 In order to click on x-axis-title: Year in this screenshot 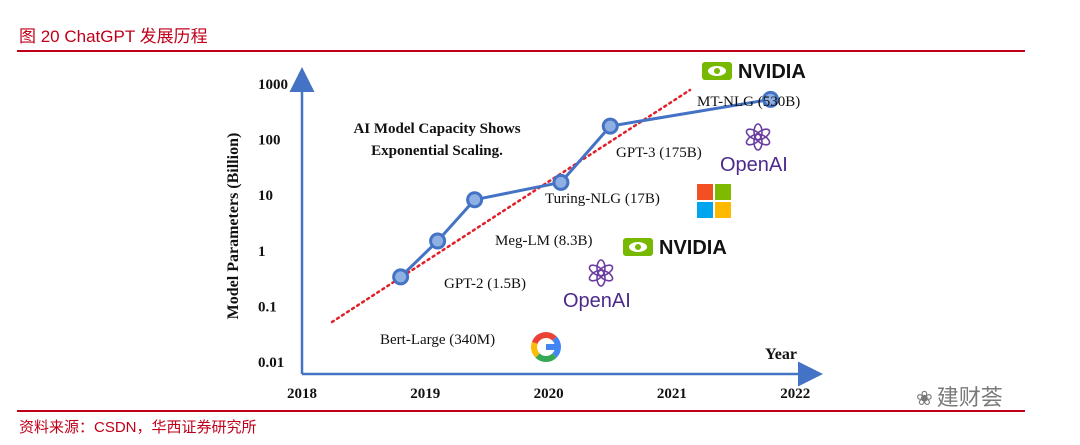, I will do `click(781, 354)`.